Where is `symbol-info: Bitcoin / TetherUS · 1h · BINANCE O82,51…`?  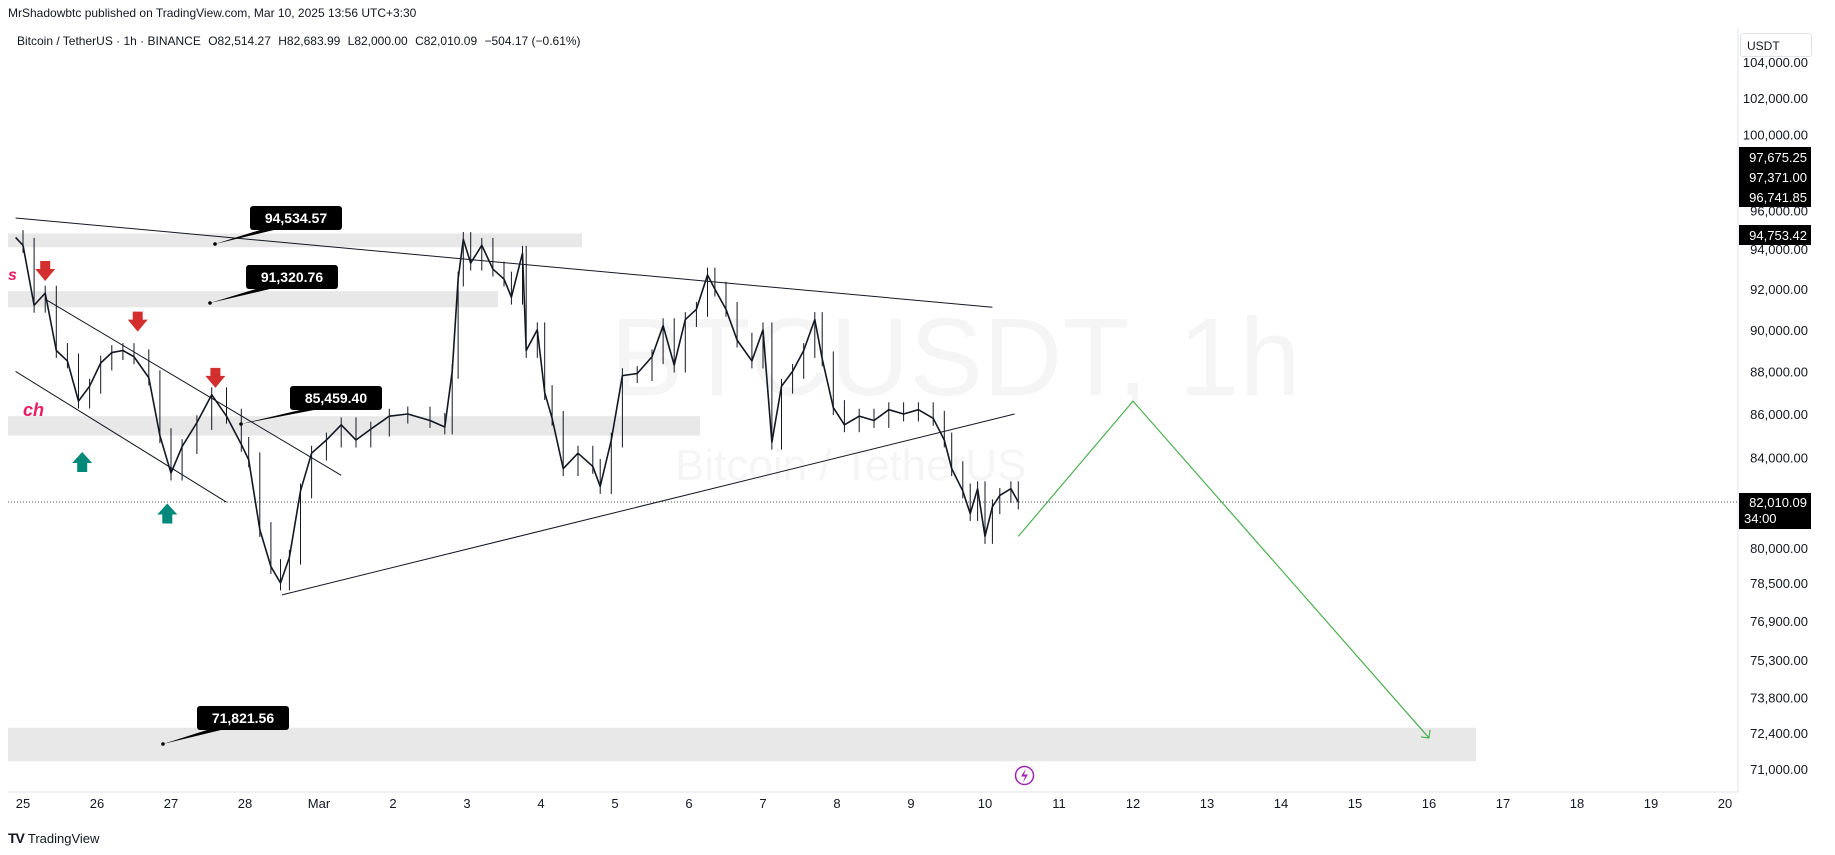 symbol-info: Bitcoin / TetherUS · 1h · BINANCE O82,51… is located at coordinates (301, 41).